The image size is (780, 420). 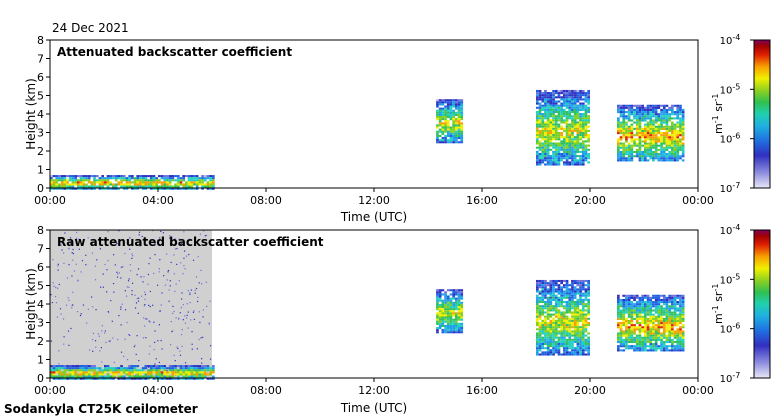 I want to click on y-tick-label: 0, so click(x=40, y=378).